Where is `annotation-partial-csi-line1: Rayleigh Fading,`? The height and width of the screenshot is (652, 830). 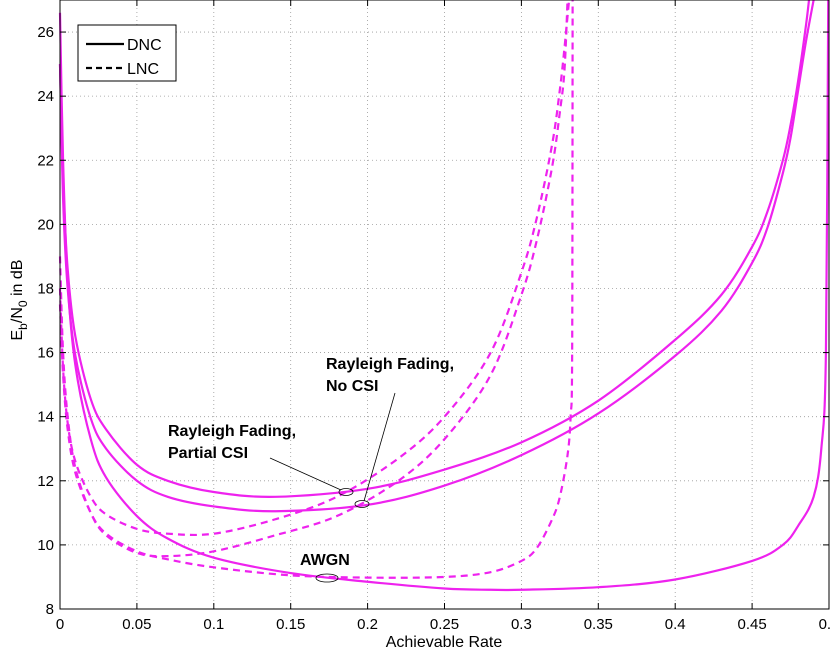 annotation-partial-csi-line1: Rayleigh Fading, is located at coordinates (232, 431).